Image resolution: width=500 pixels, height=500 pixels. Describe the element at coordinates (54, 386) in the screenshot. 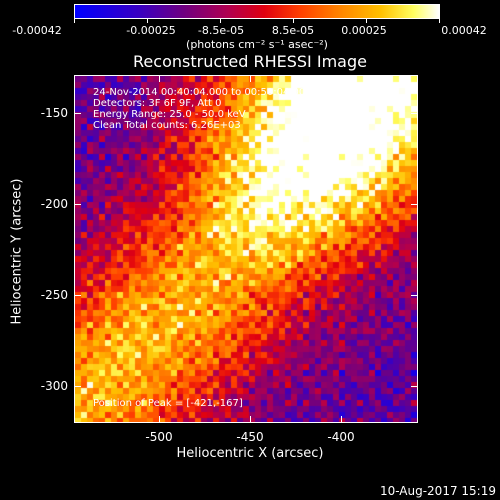

I see `y-tick-label: -300` at that location.